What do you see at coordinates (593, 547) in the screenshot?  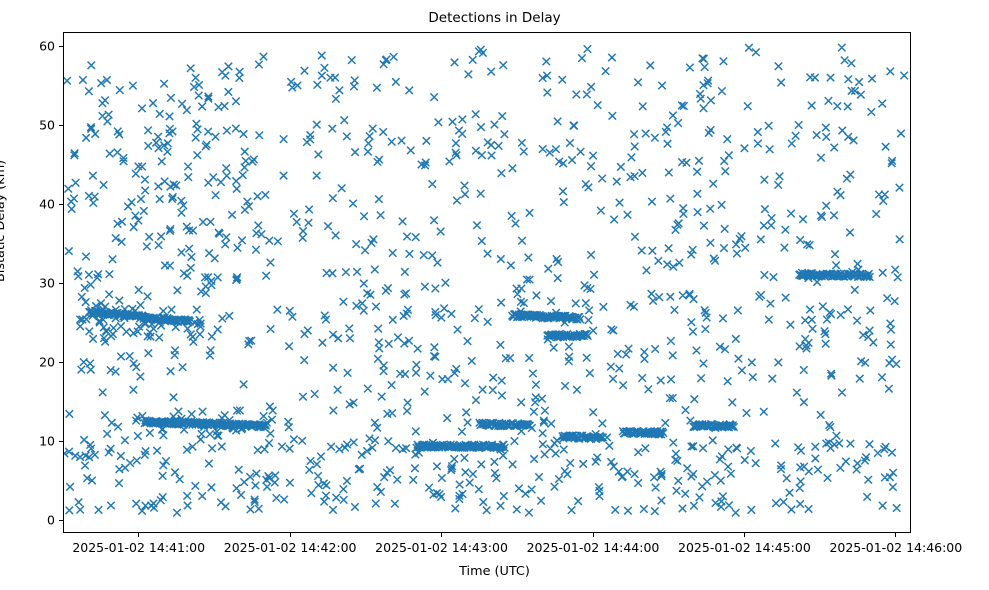 I see `x-tick-label: 2025-01-02 14:44:00` at bounding box center [593, 547].